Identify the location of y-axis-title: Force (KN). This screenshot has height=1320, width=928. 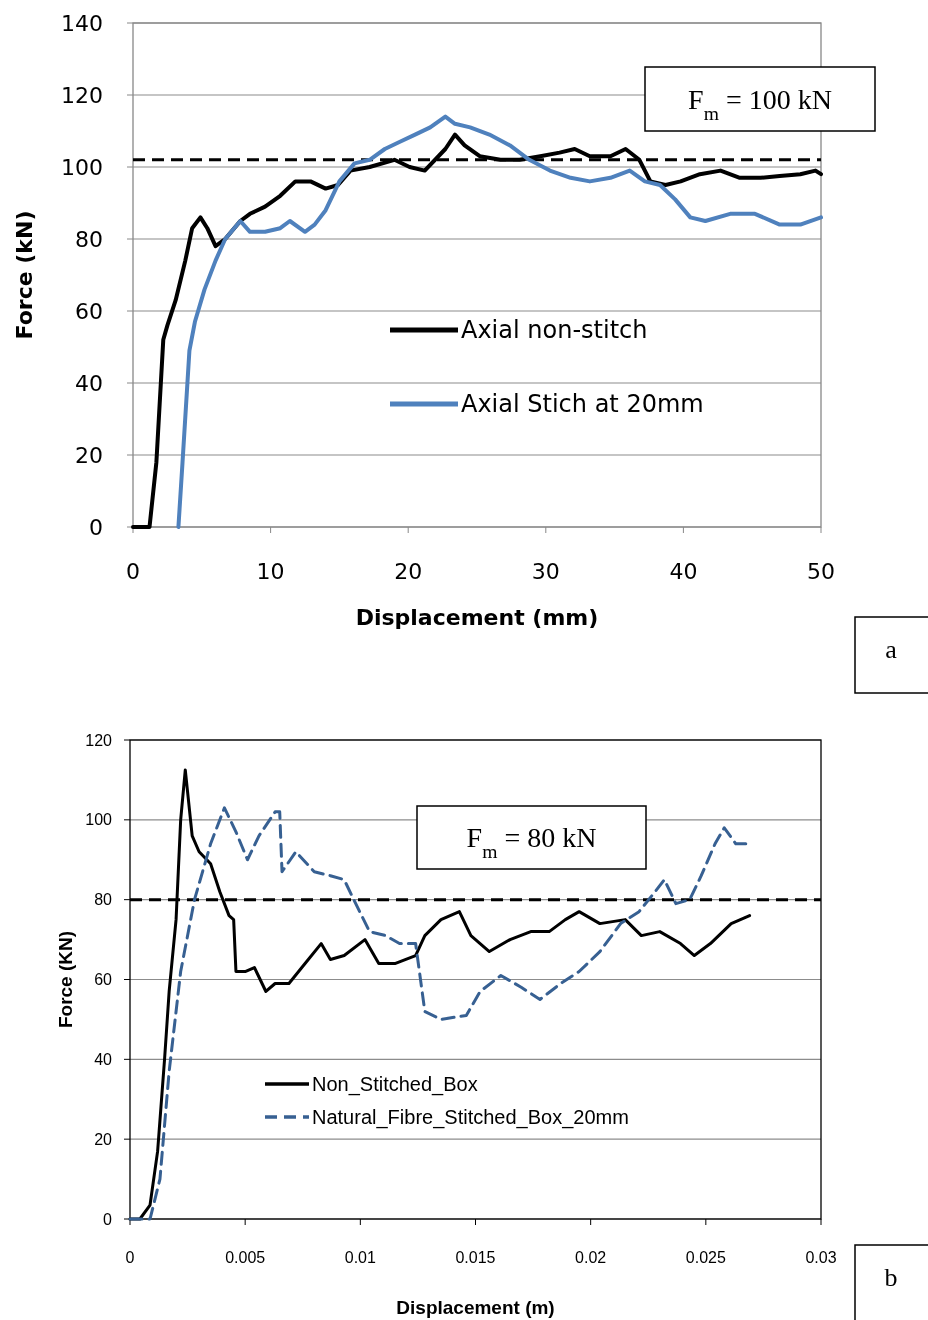
(65, 979).